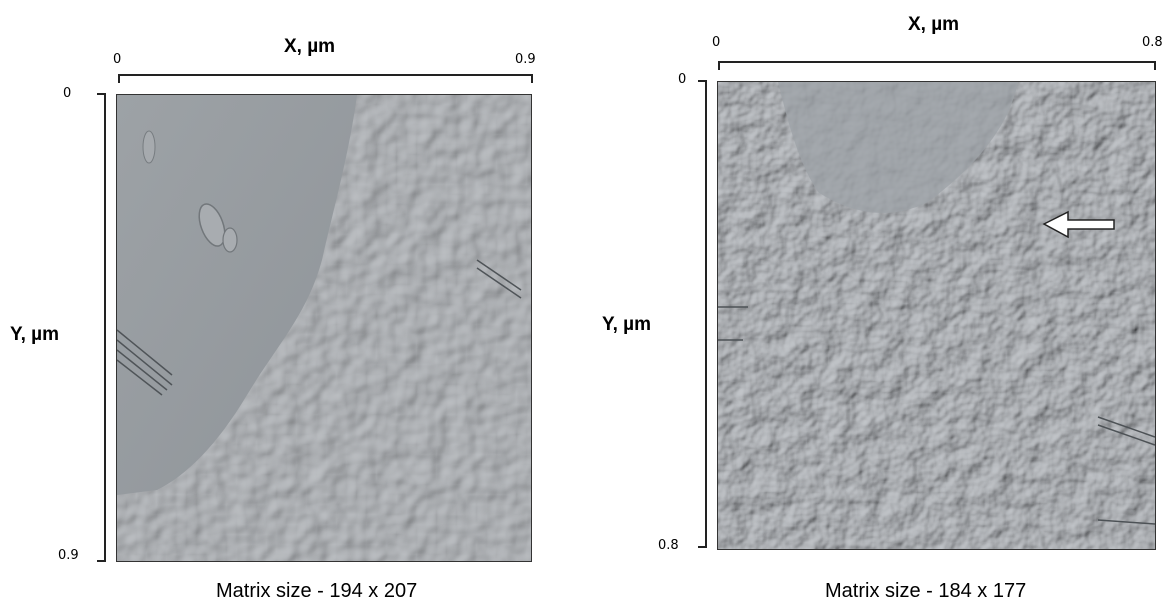  Describe the element at coordinates (1078, 224) in the screenshot. I see `arrow-marker-icon` at that location.